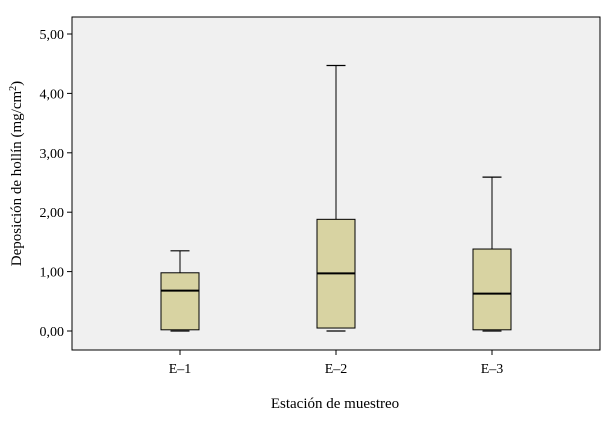  Describe the element at coordinates (335, 404) in the screenshot. I see `x-axis-title: Estación de muestreo` at that location.